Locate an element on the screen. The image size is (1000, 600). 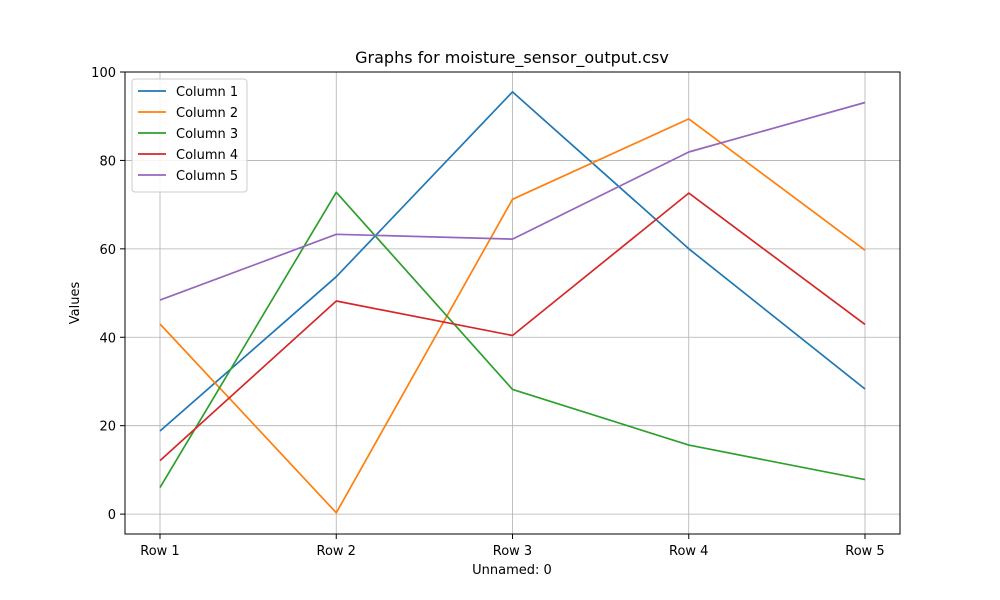
y-tick-label: 60 is located at coordinates (107, 250).